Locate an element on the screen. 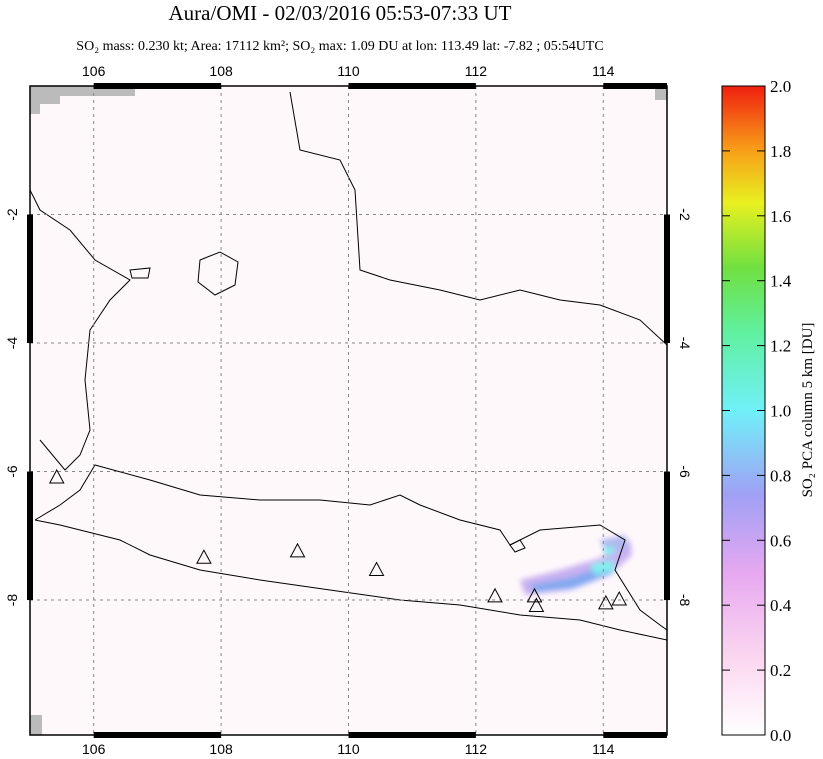  colorbar-tick-label: 2.0 is located at coordinates (780, 86).